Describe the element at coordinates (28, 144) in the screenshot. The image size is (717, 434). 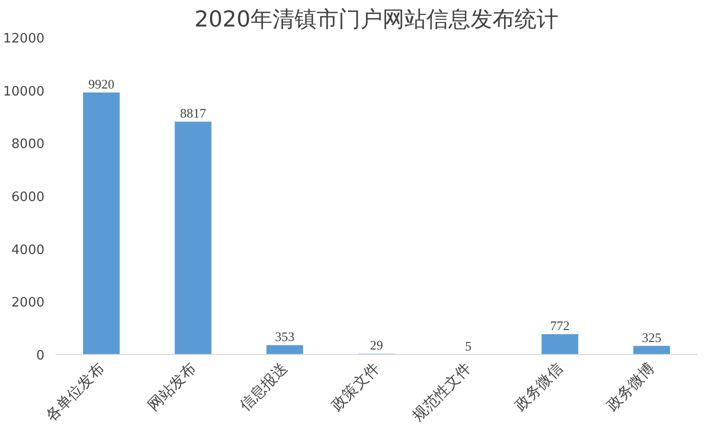
I see `y-tick-label: 8000` at that location.